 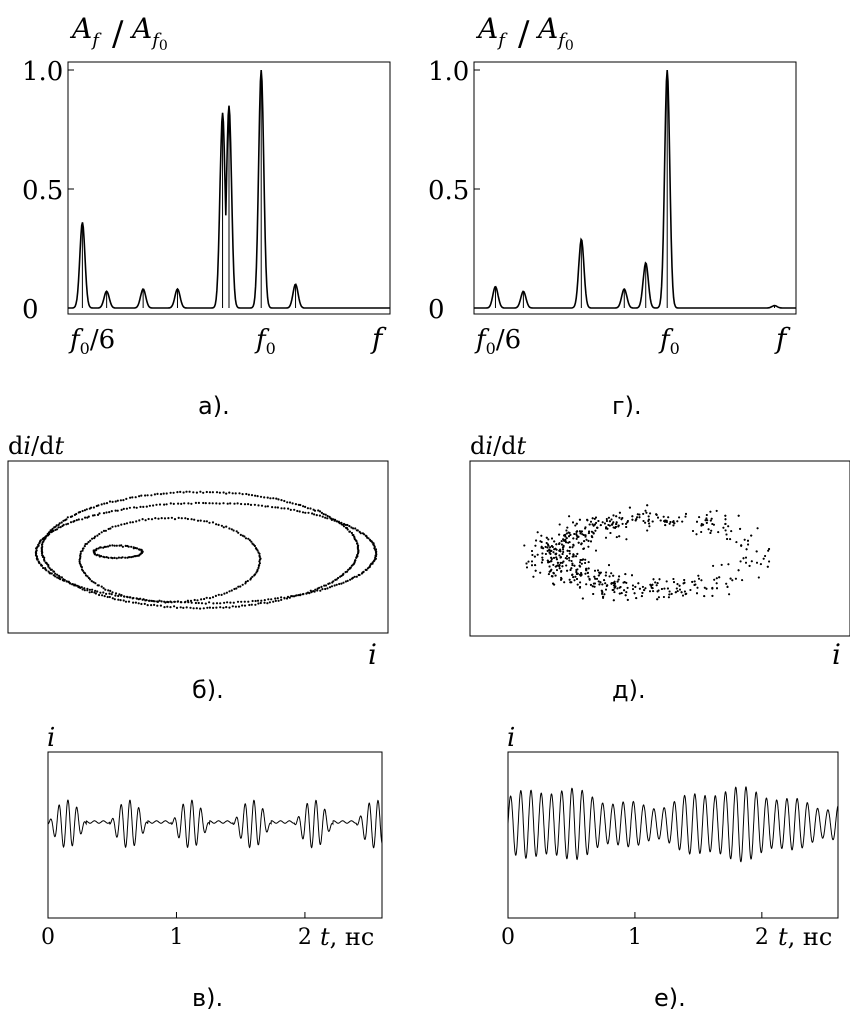 What do you see at coordinates (212, 867) in the screenshot?
I see `panel-v: i 0 1 2 t, нс в).` at bounding box center [212, 867].